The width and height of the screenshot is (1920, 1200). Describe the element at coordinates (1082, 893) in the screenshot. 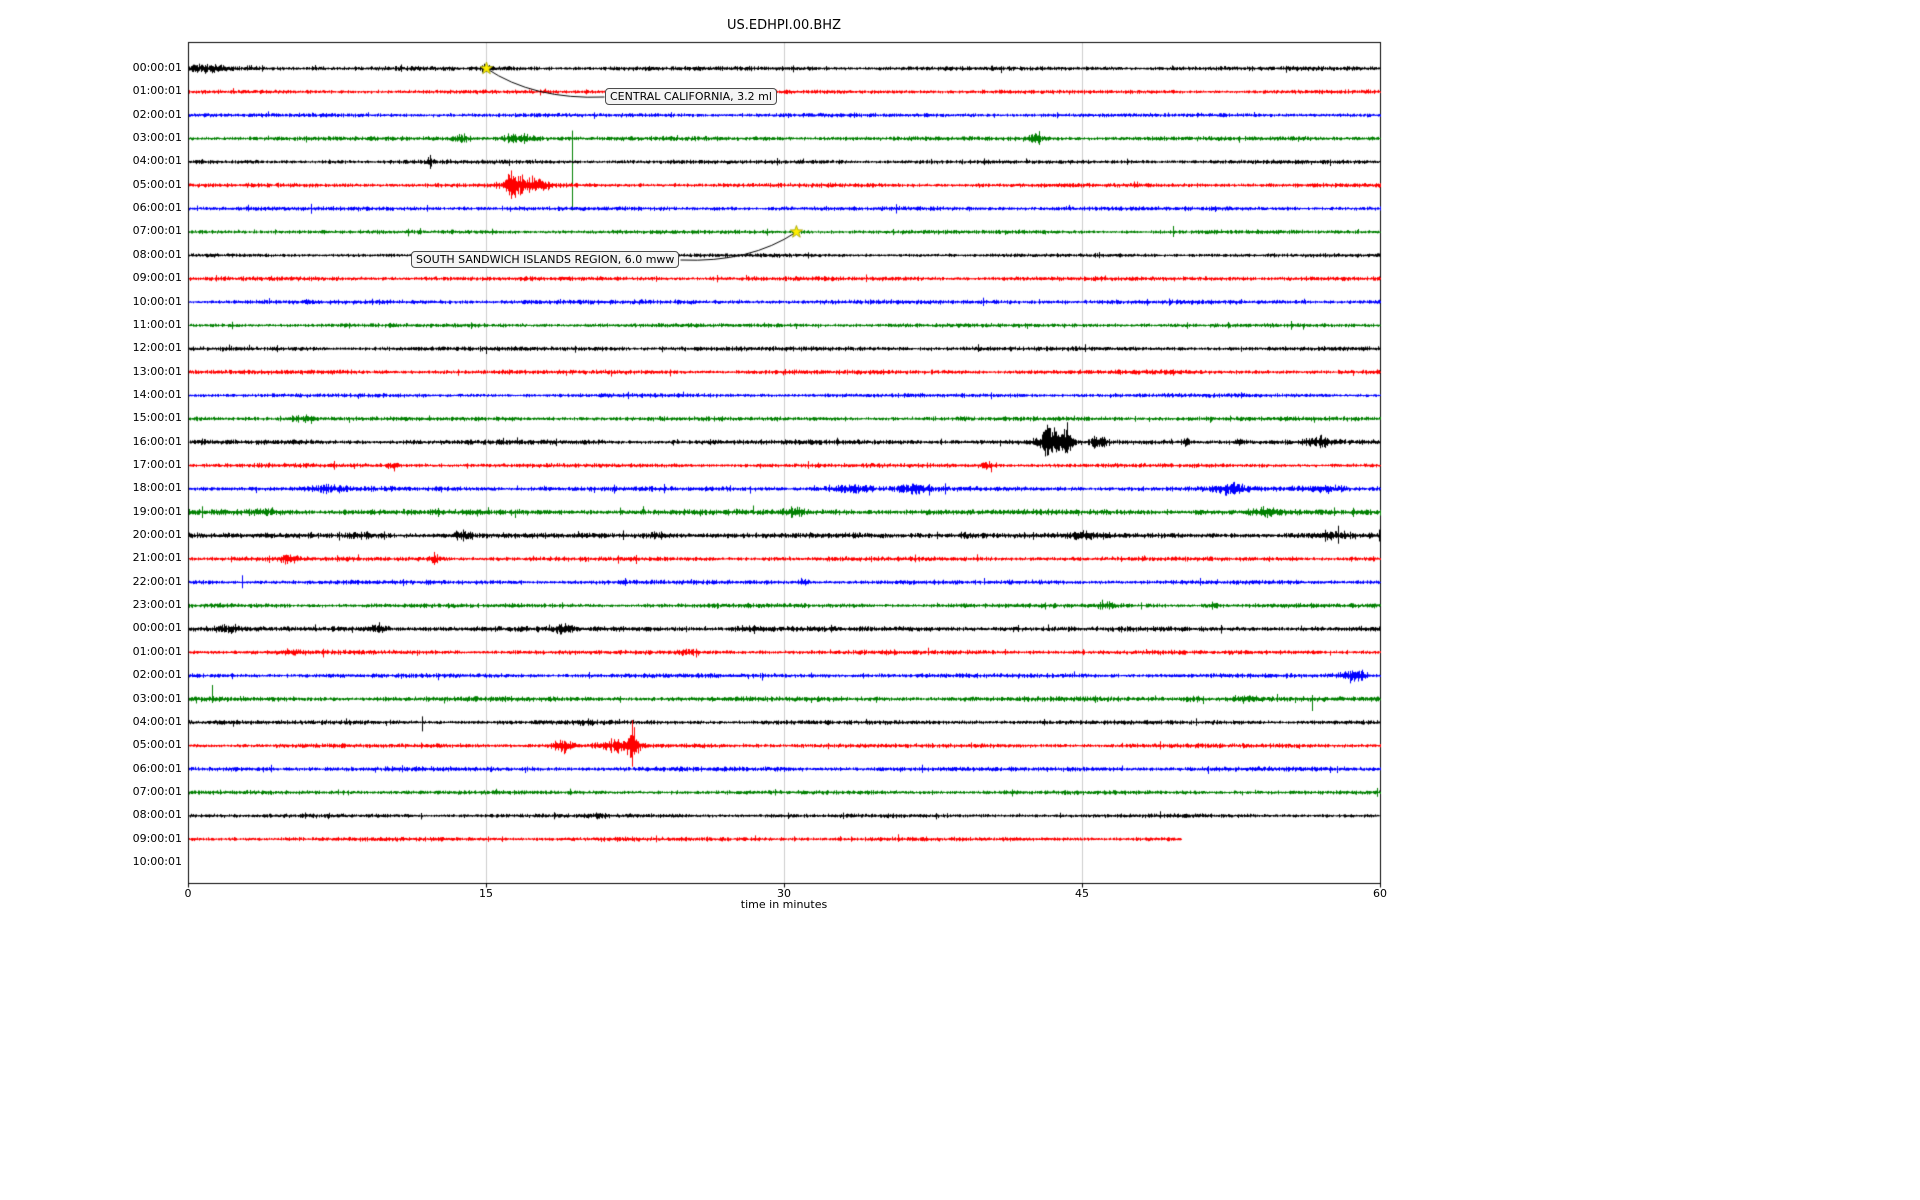

I see `x-tick-label-45: 45` at that location.